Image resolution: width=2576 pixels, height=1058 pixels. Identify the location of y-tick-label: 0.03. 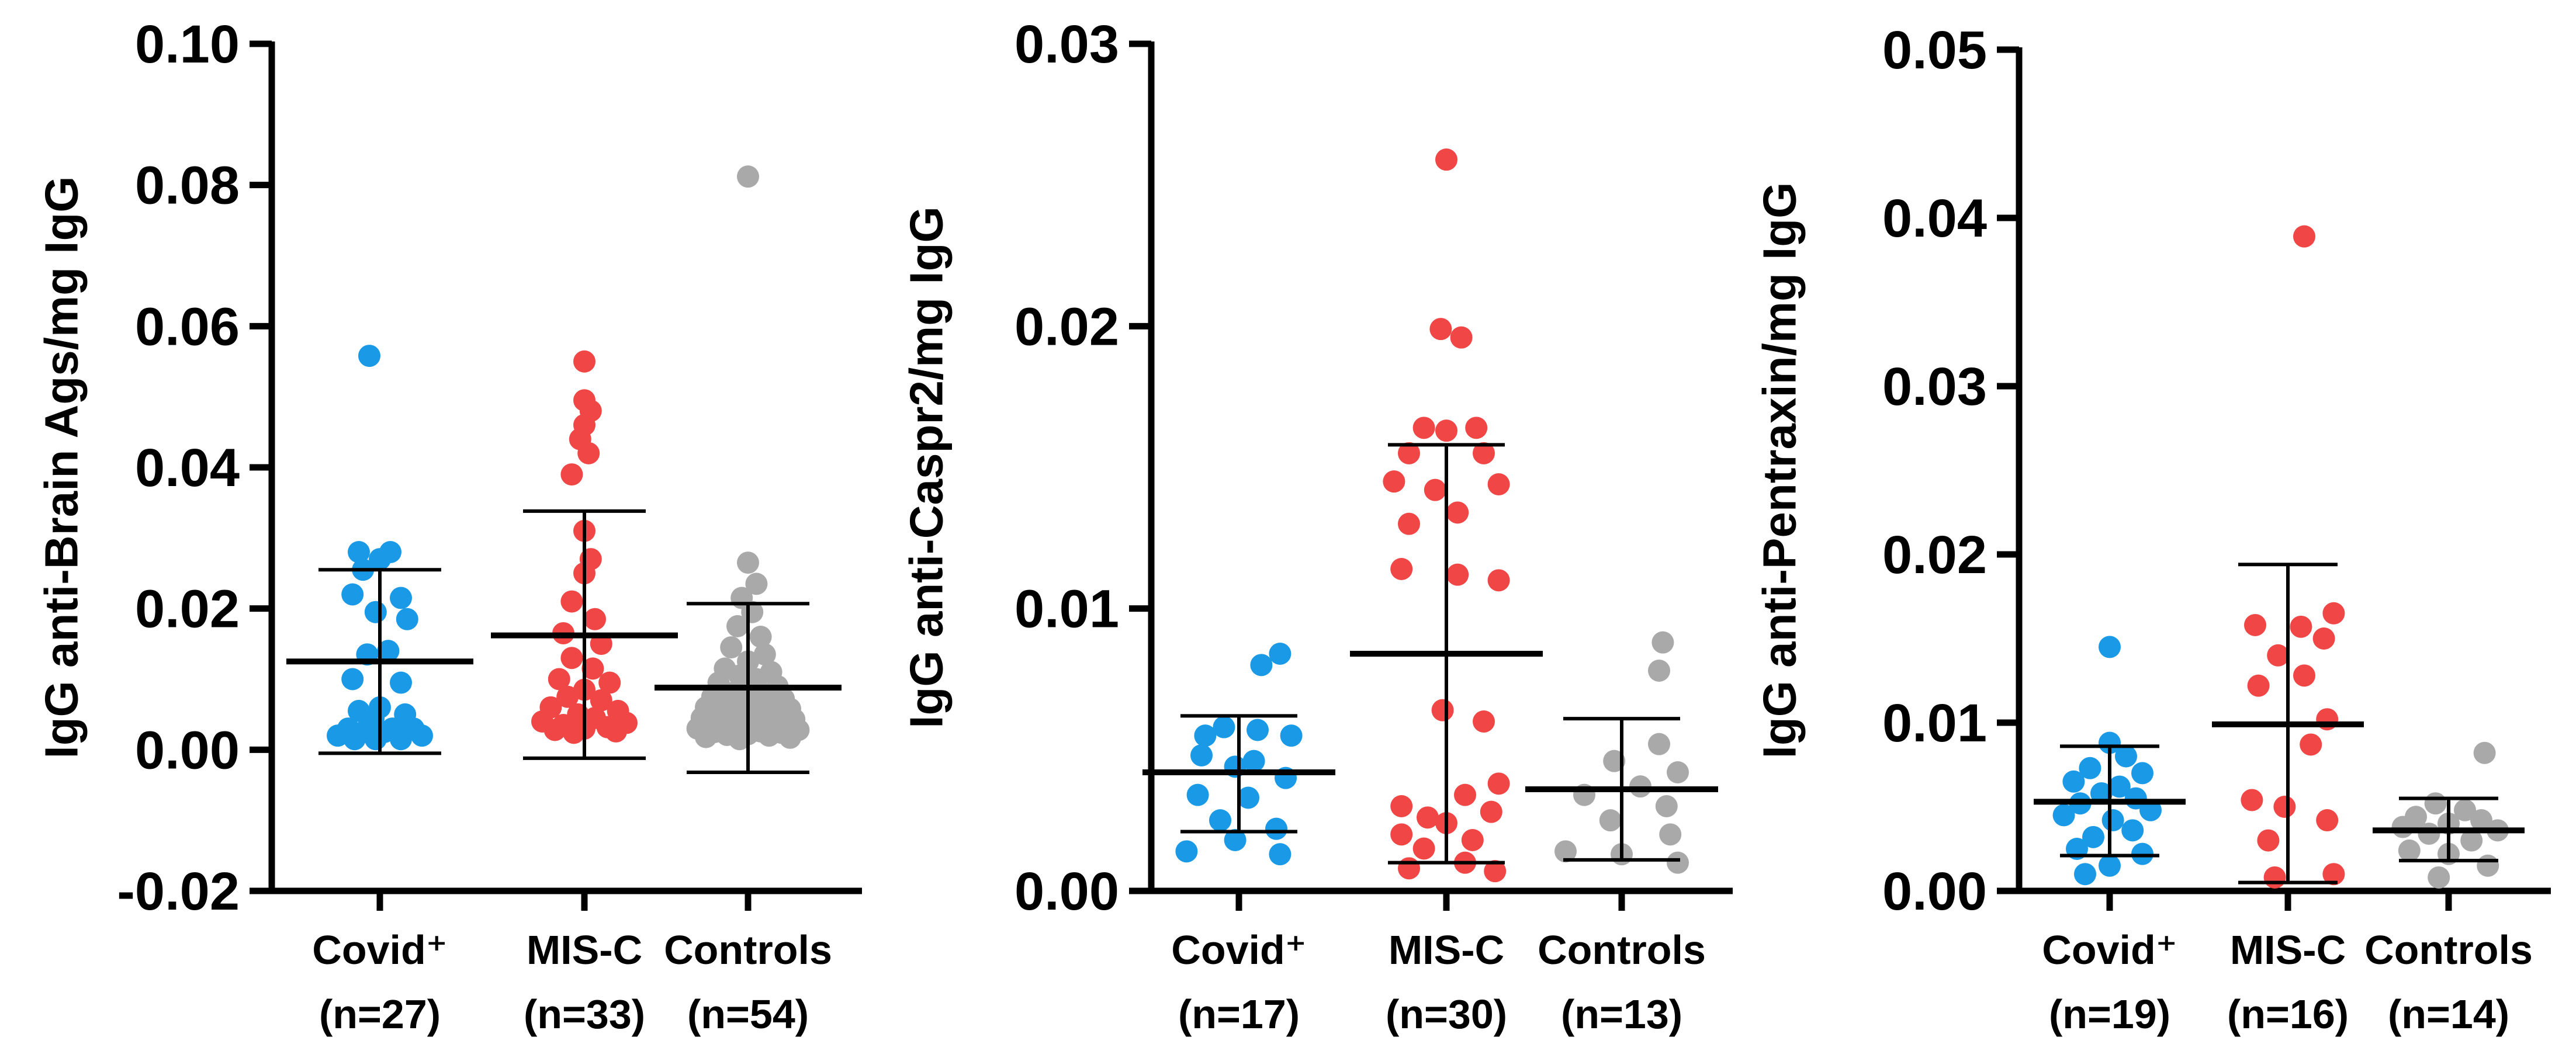
(1067, 44).